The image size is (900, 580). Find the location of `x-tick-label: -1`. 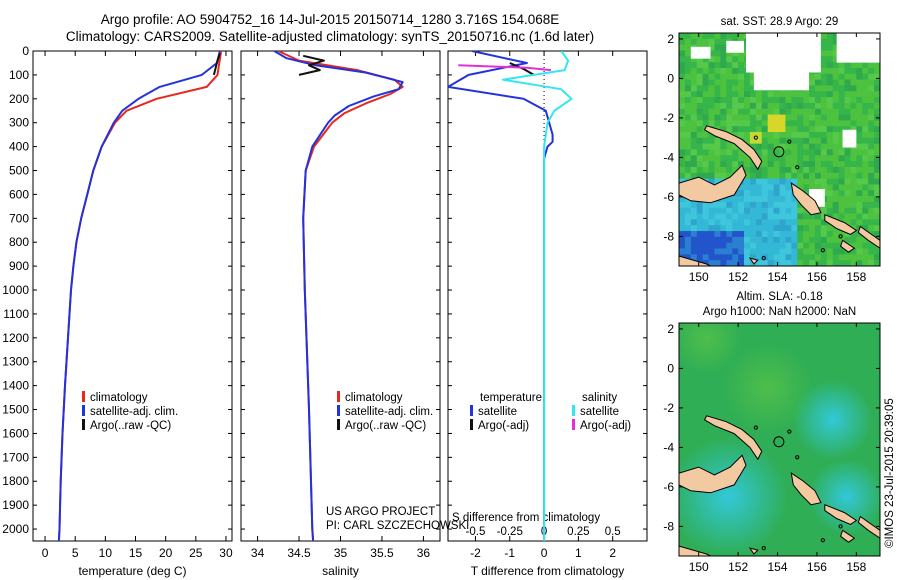

x-tick-label: -1 is located at coordinates (509, 553).